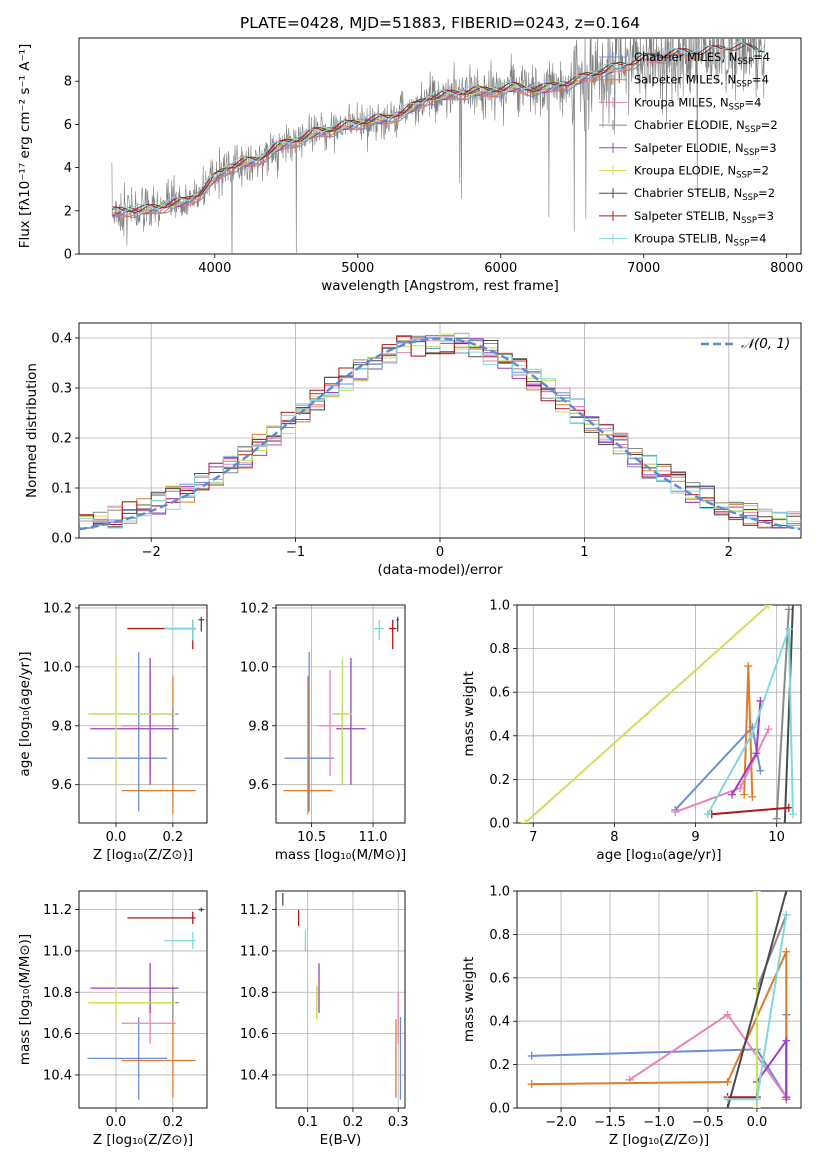  Describe the element at coordinates (61, 489) in the screenshot. I see `y-tick-label: 0.1` at that location.